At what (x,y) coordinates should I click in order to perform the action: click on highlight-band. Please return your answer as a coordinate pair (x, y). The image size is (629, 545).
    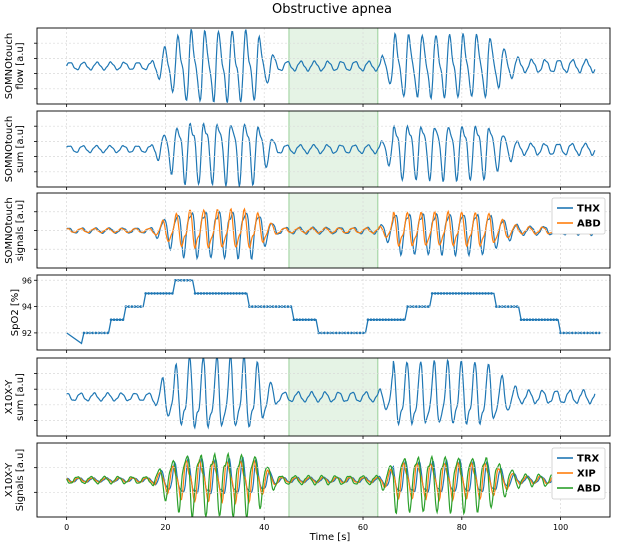
    Looking at the image, I should click on (333, 66).